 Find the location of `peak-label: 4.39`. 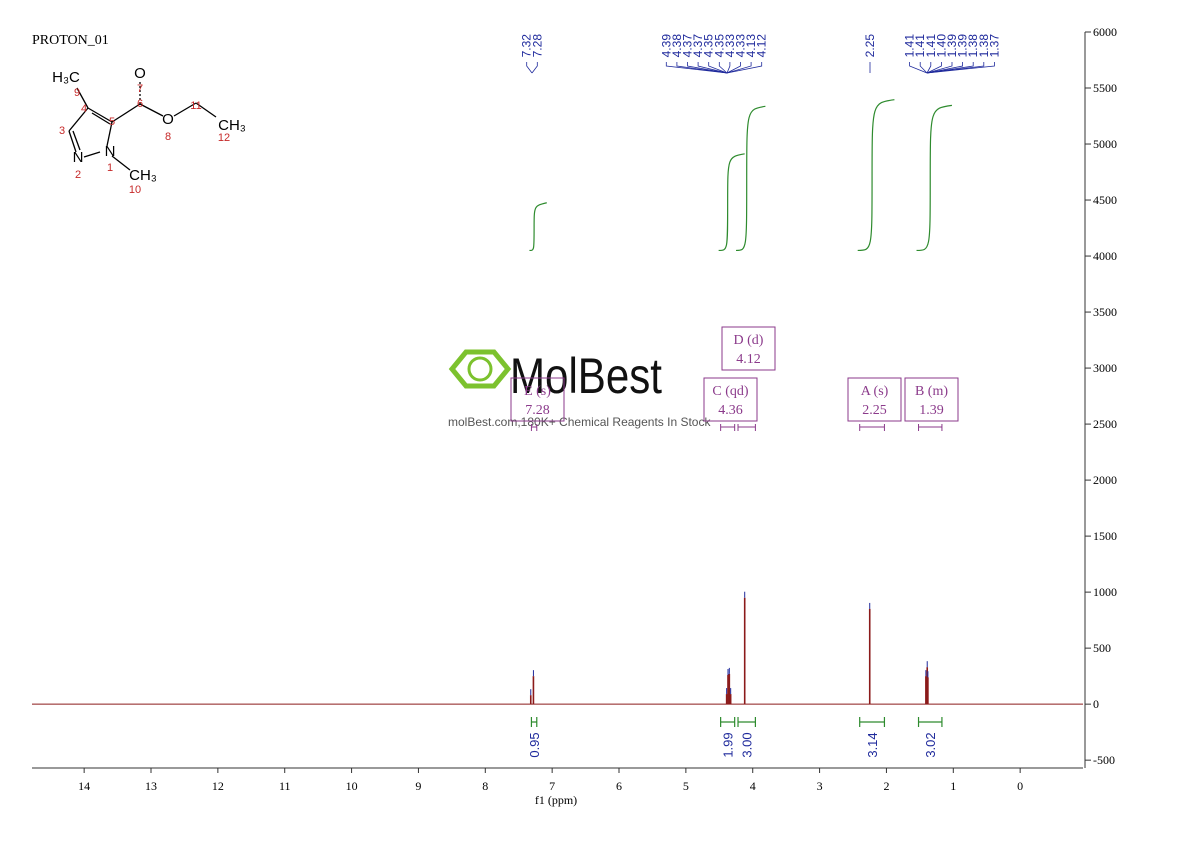

peak-label: 4.39 is located at coordinates (666, 46).